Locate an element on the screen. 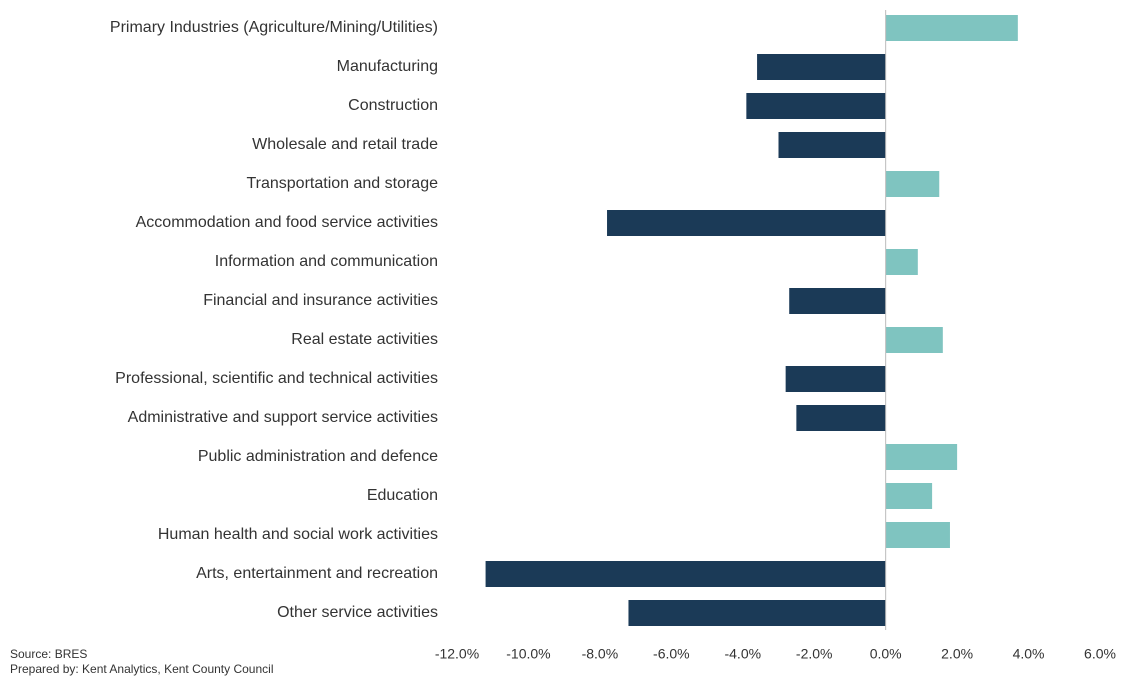  x-tick-label: 0.0% is located at coordinates (886, 654).